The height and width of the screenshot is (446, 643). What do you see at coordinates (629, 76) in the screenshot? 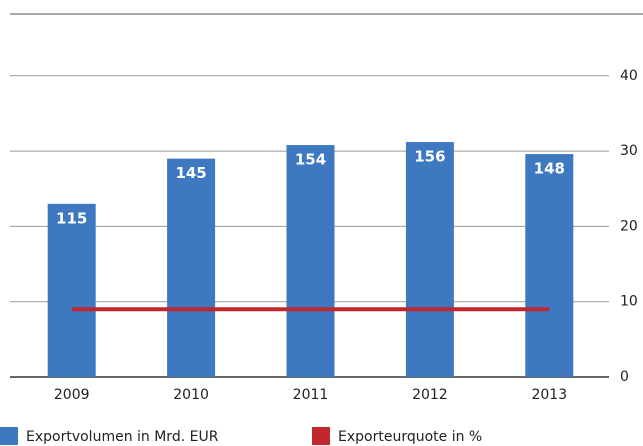
I see `y2-tick-label: 40` at bounding box center [629, 76].